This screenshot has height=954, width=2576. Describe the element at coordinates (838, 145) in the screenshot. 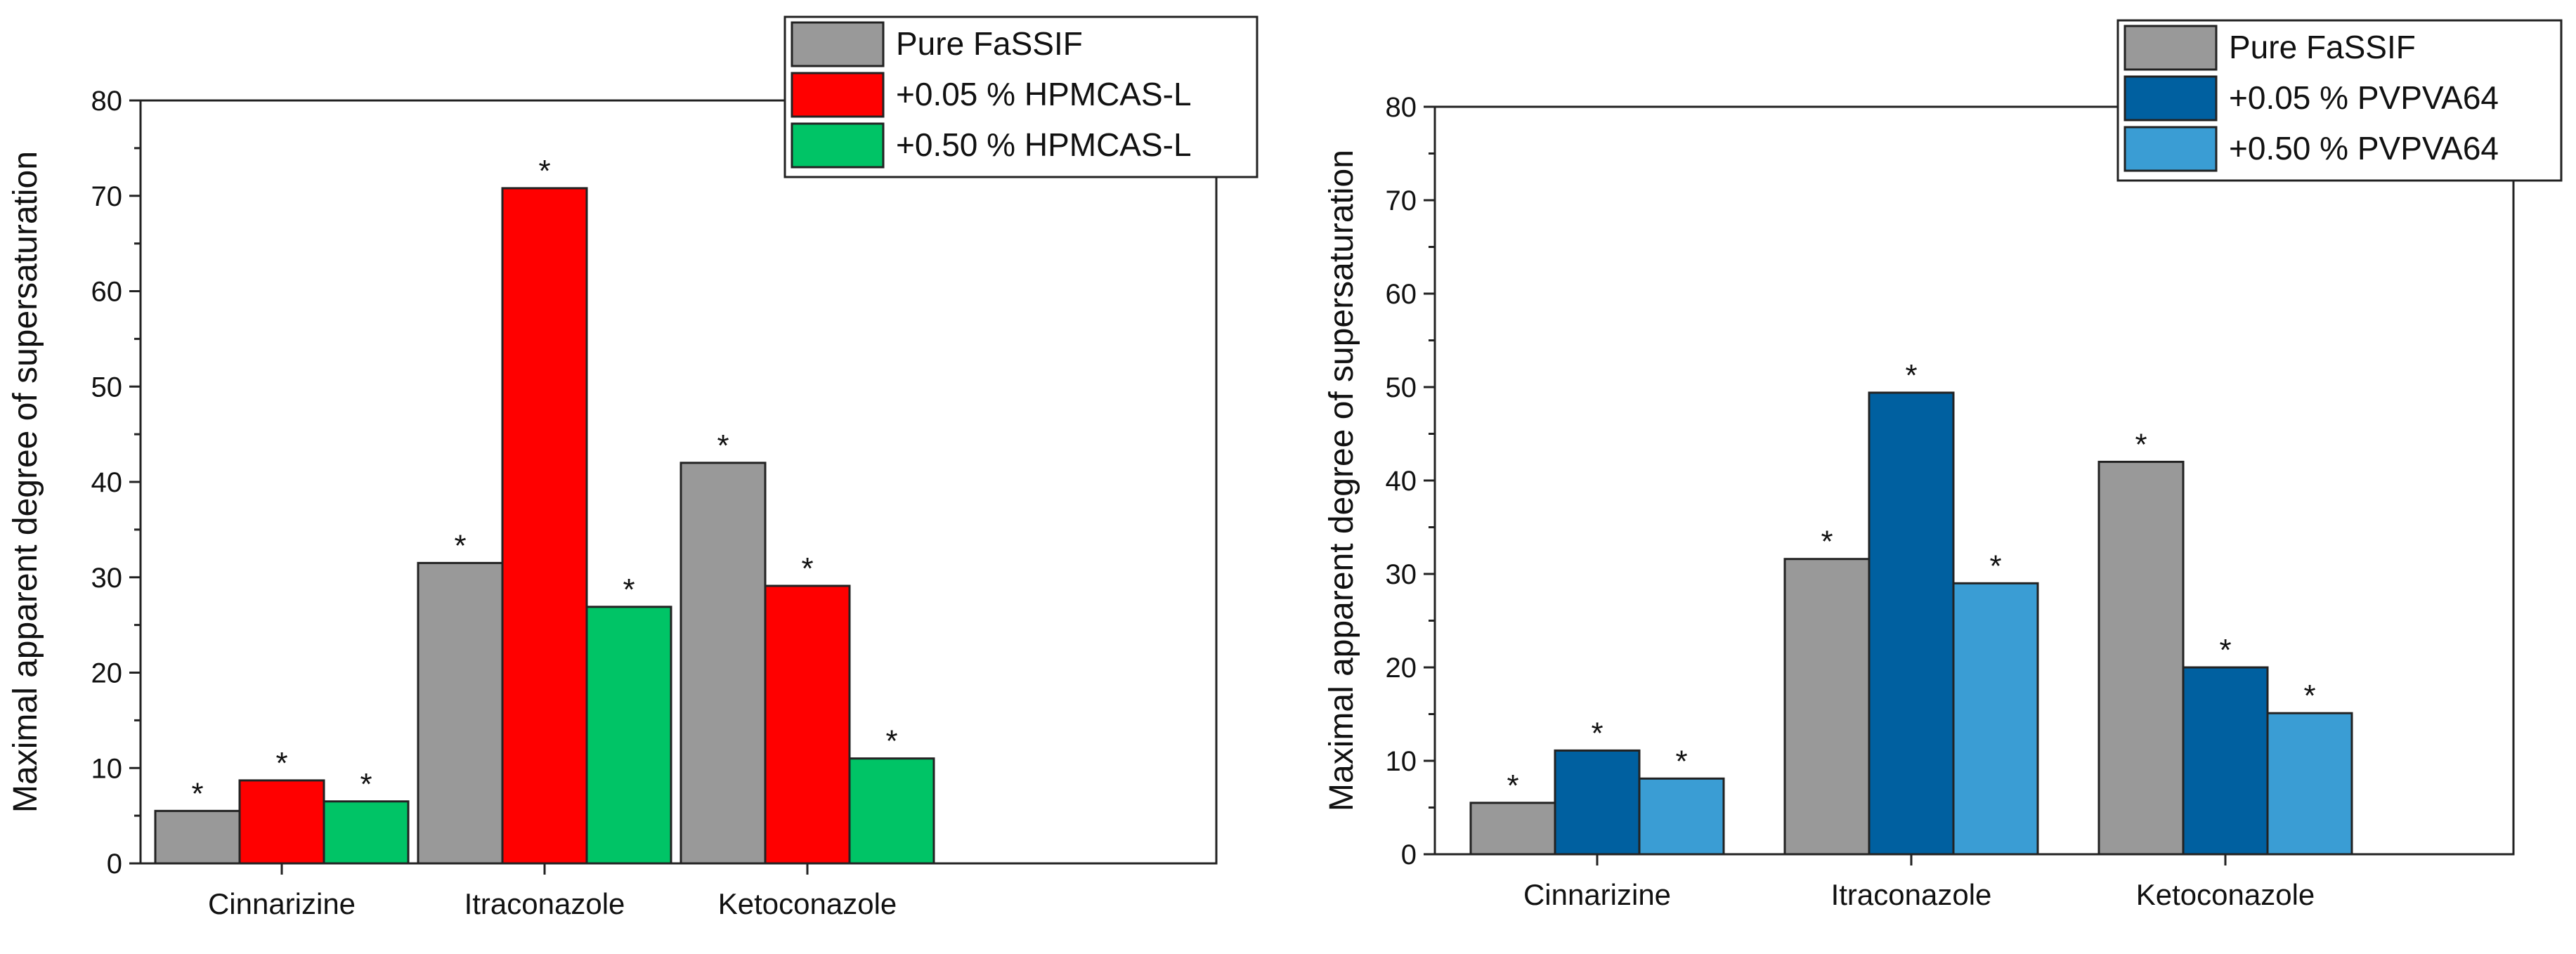

I see `legend-swatch-0-50-hpmcas-l` at that location.